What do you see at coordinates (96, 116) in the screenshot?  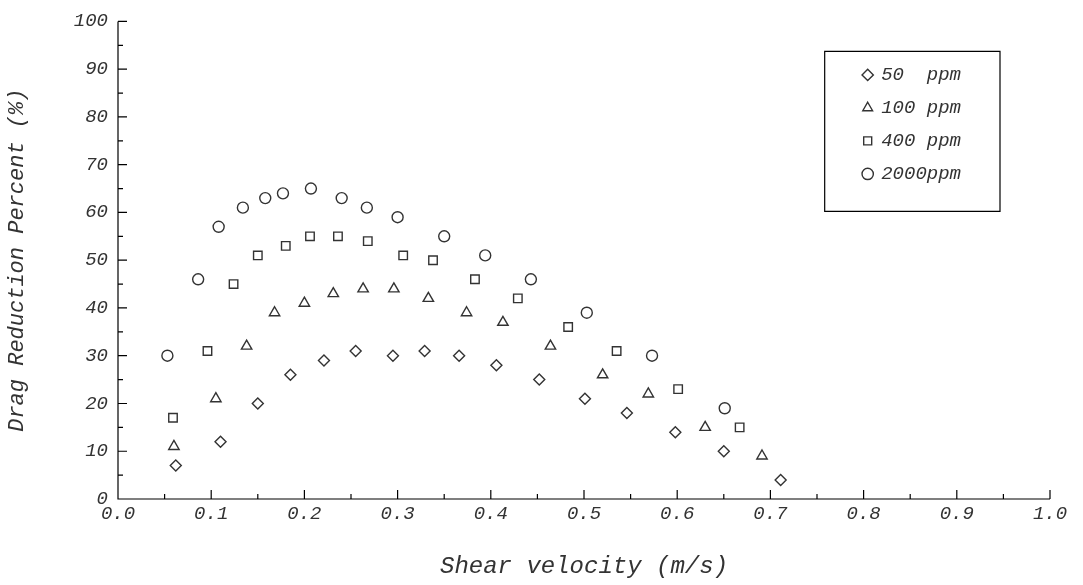 I see `y-tick-label: 80` at bounding box center [96, 116].